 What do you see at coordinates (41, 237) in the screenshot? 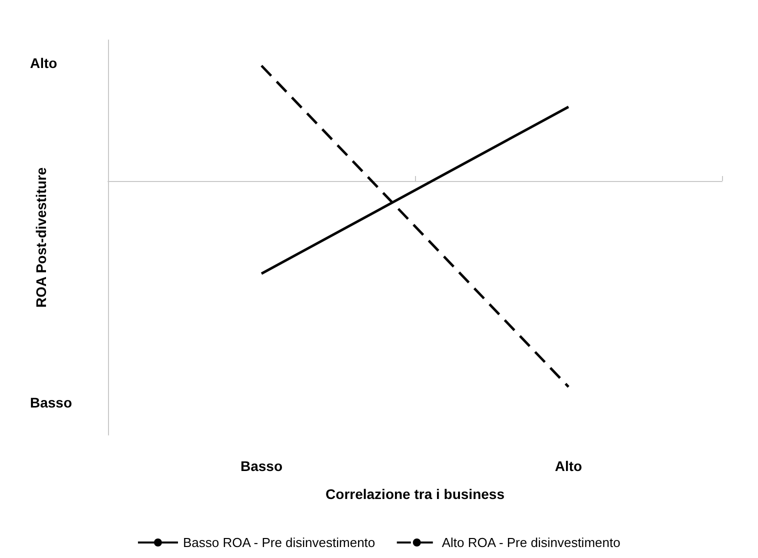
I see `y-axis-title: ROA Post-divestiture` at bounding box center [41, 237].